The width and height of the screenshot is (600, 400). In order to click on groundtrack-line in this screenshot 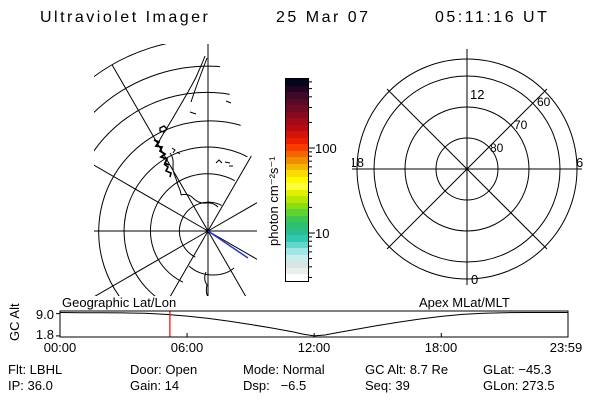, I will do `click(228, 244)`.